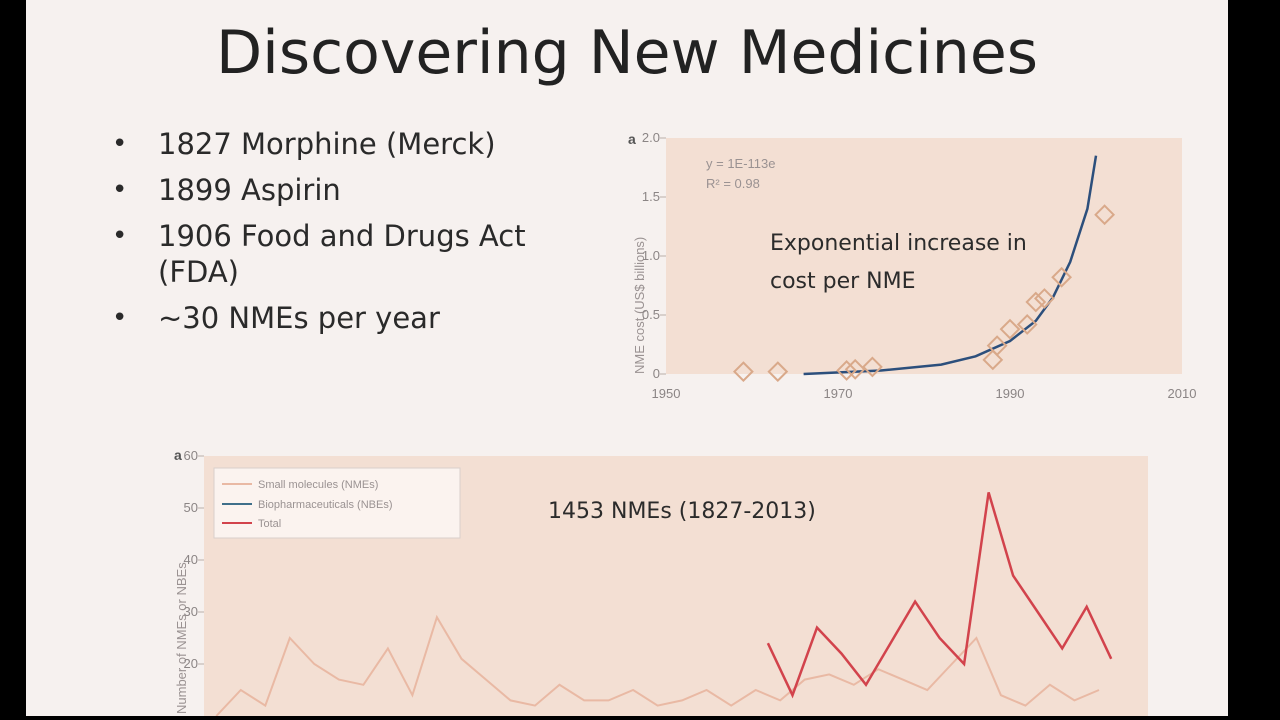 This screenshot has height=720, width=1280. I want to click on bullet-item: • ~30 NMEs per year, so click(324, 318).